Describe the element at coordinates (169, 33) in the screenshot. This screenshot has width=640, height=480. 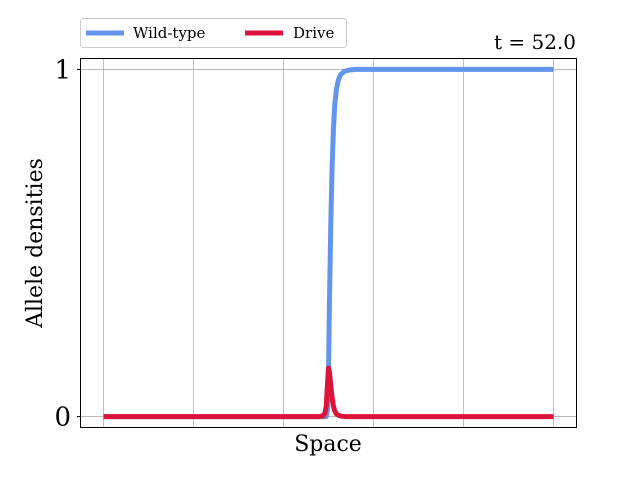
I see `legend-label-wild-type: Wild-type` at that location.